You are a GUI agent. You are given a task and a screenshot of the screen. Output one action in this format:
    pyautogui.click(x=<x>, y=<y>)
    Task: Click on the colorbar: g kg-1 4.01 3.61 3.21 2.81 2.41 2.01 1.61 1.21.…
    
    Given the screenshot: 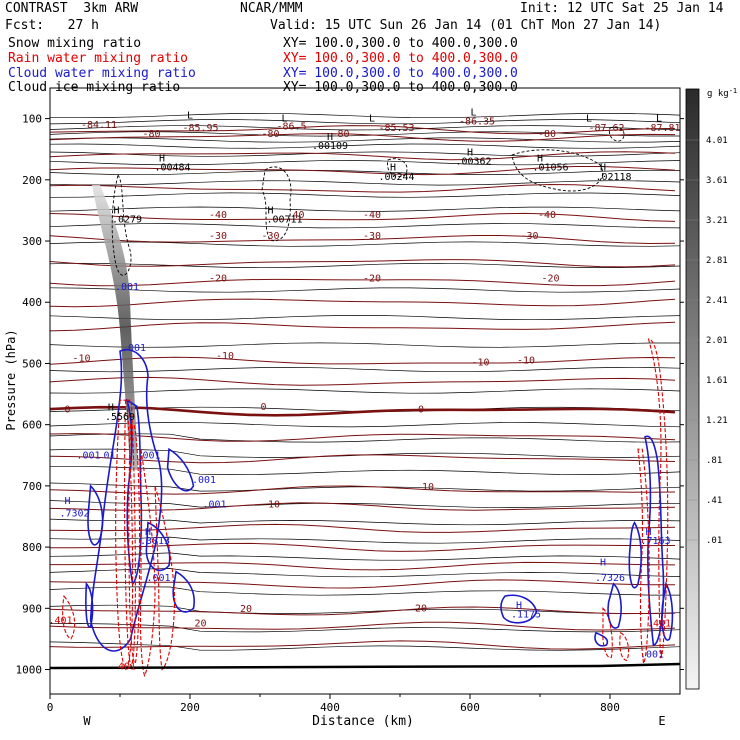 What is the action you would take?
    pyautogui.click(x=711, y=388)
    